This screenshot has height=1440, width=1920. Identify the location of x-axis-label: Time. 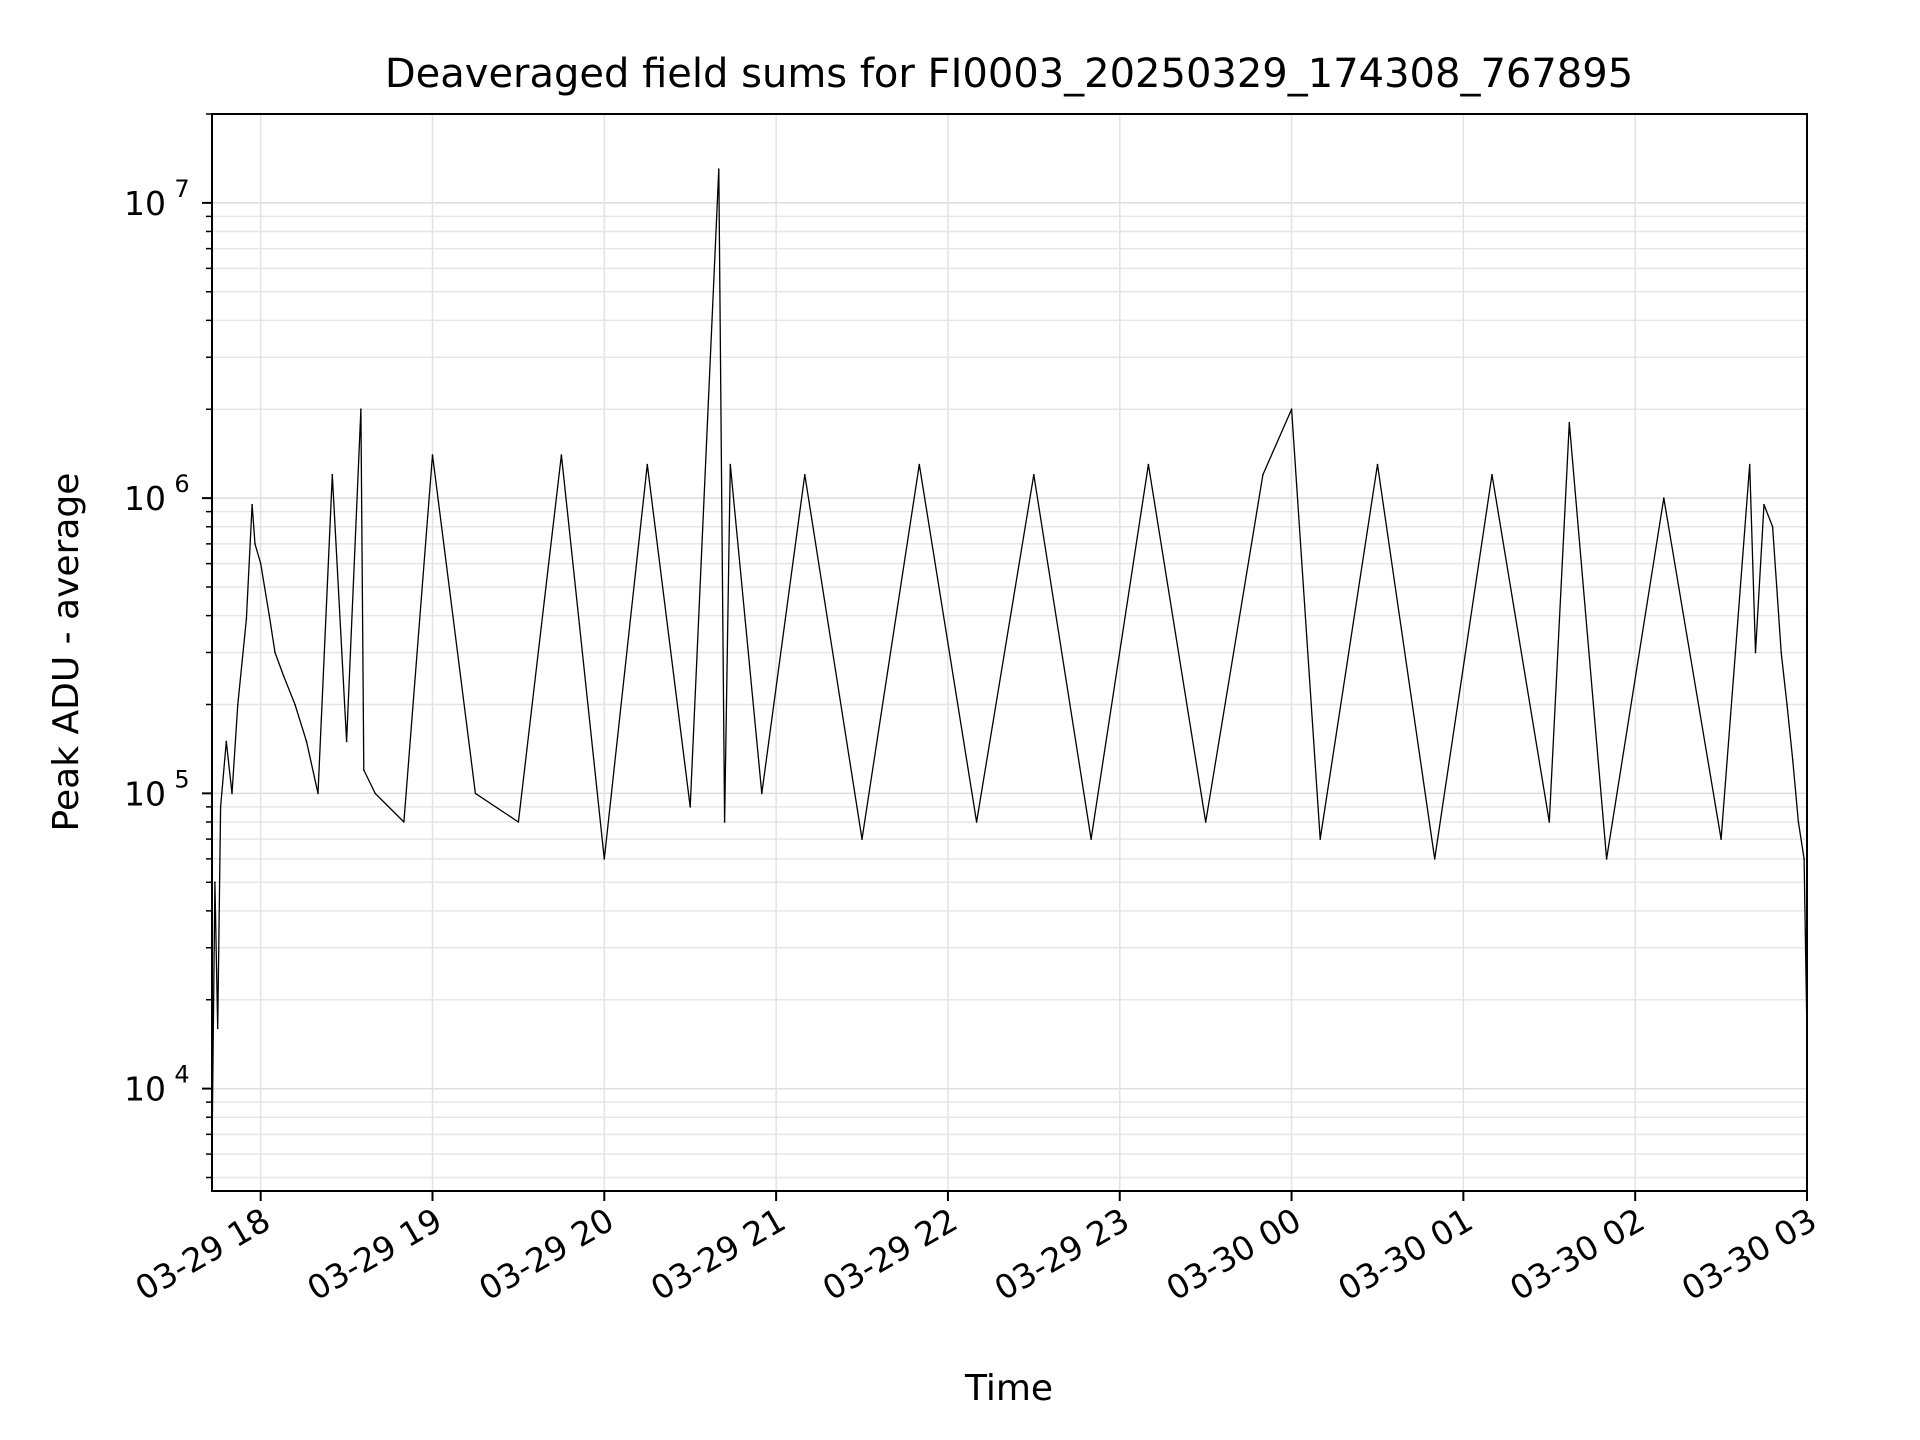
(1008, 1388).